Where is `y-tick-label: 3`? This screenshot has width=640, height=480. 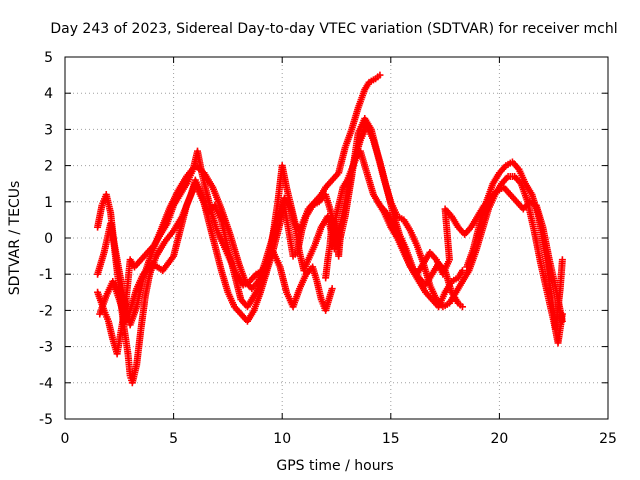 y-tick-label: 3 is located at coordinates (48, 130).